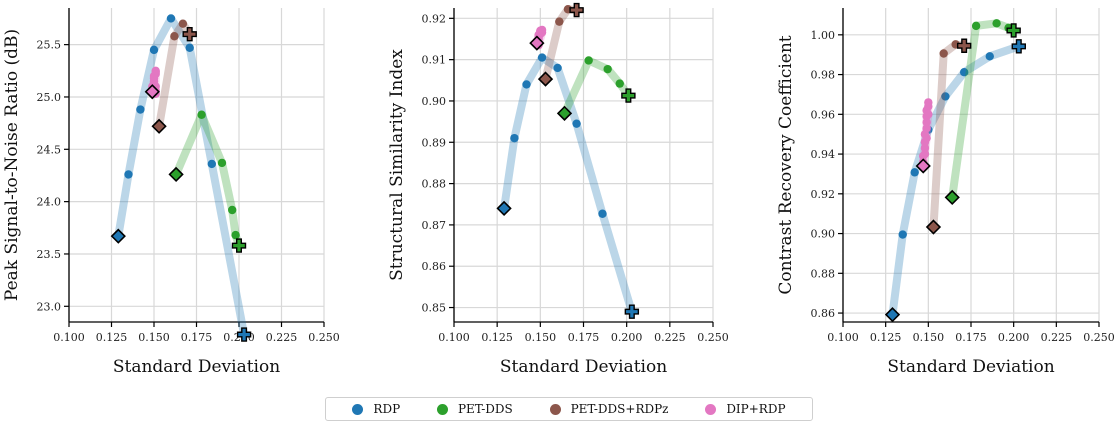 This screenshot has width=1118, height=428. What do you see at coordinates (823, 35) in the screenshot?
I see `y-tick-label: 1.00` at bounding box center [823, 35].